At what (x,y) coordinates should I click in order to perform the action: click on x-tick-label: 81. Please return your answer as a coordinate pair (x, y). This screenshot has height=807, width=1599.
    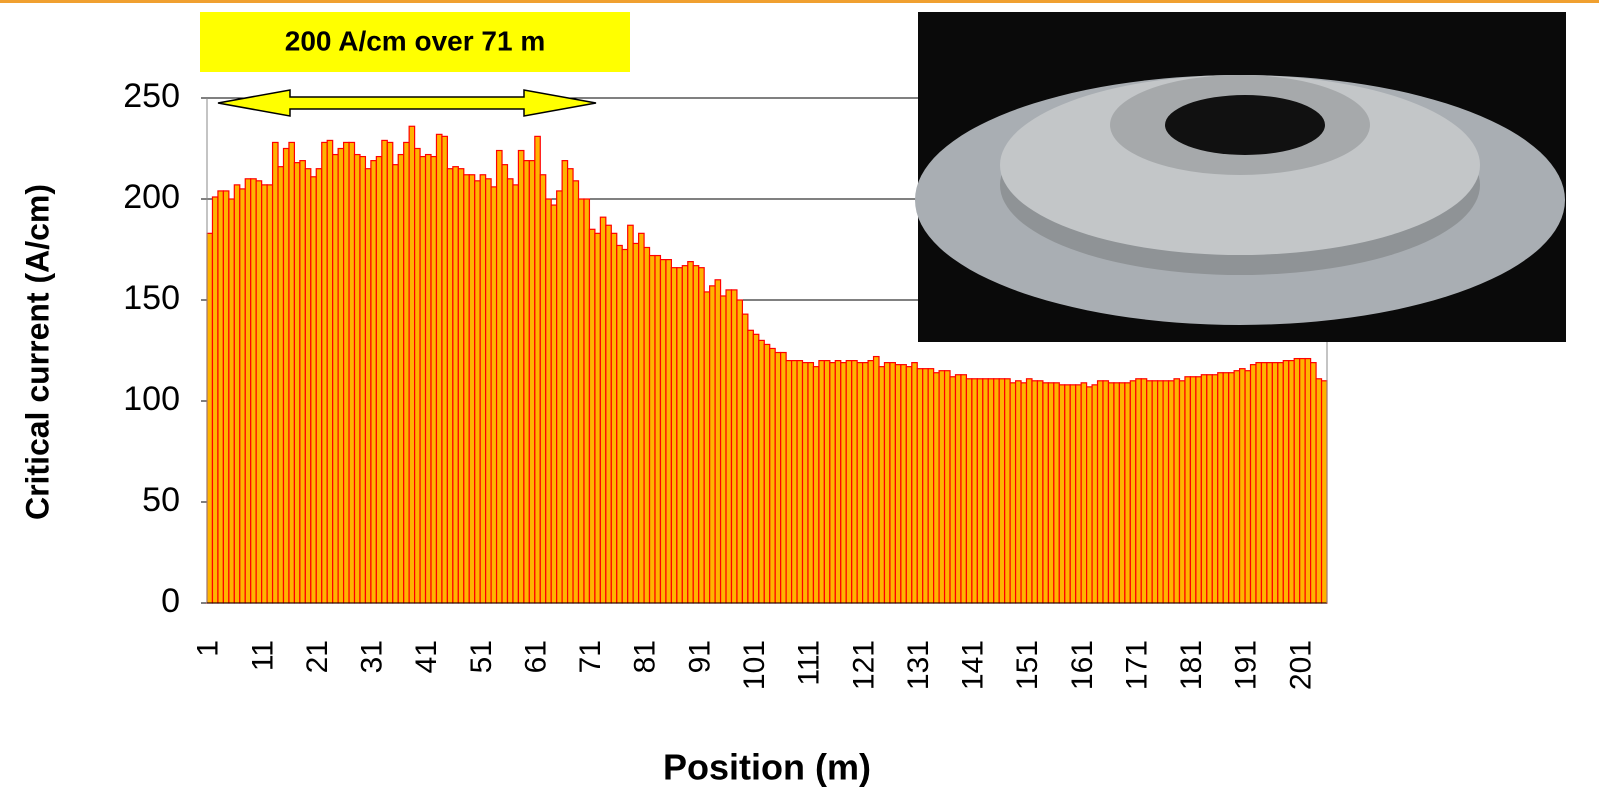
    Looking at the image, I should click on (645, 656).